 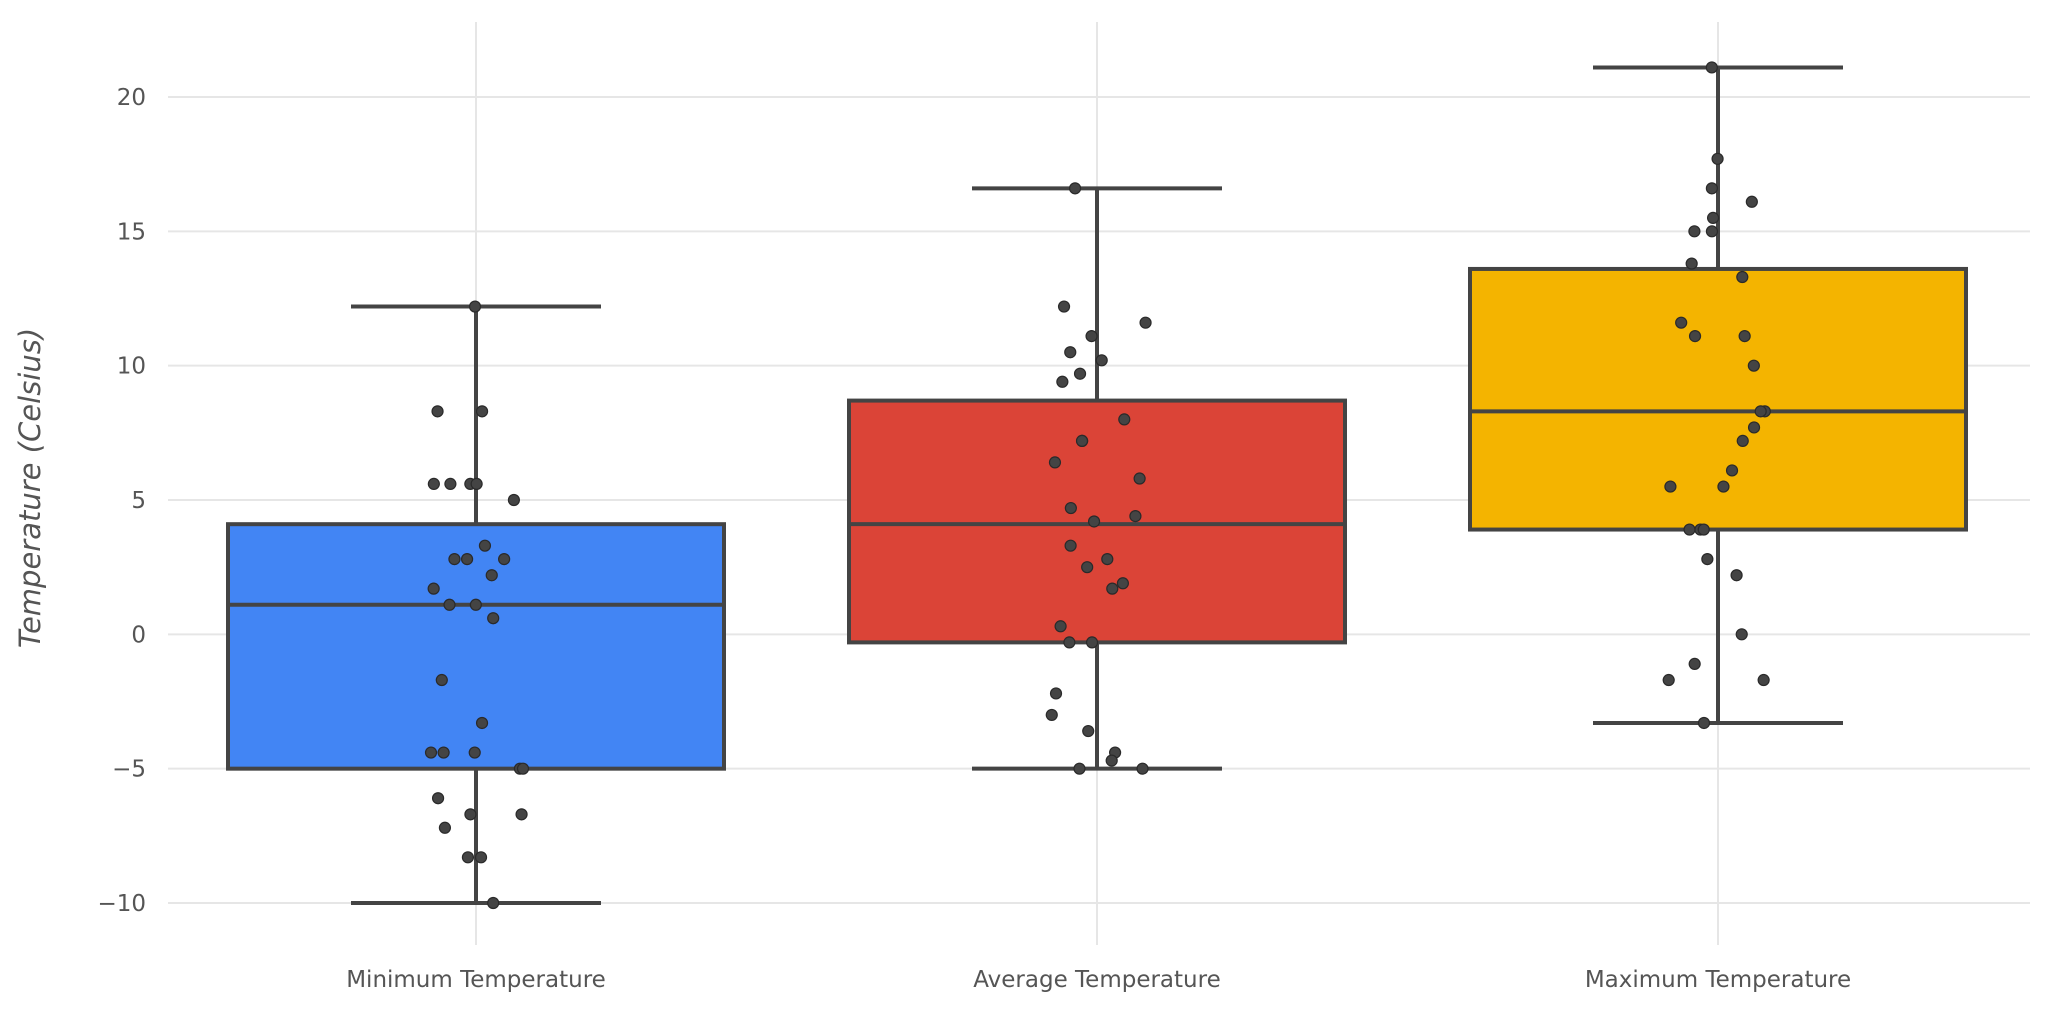 I want to click on y-tick-label: 0, so click(x=138, y=635).